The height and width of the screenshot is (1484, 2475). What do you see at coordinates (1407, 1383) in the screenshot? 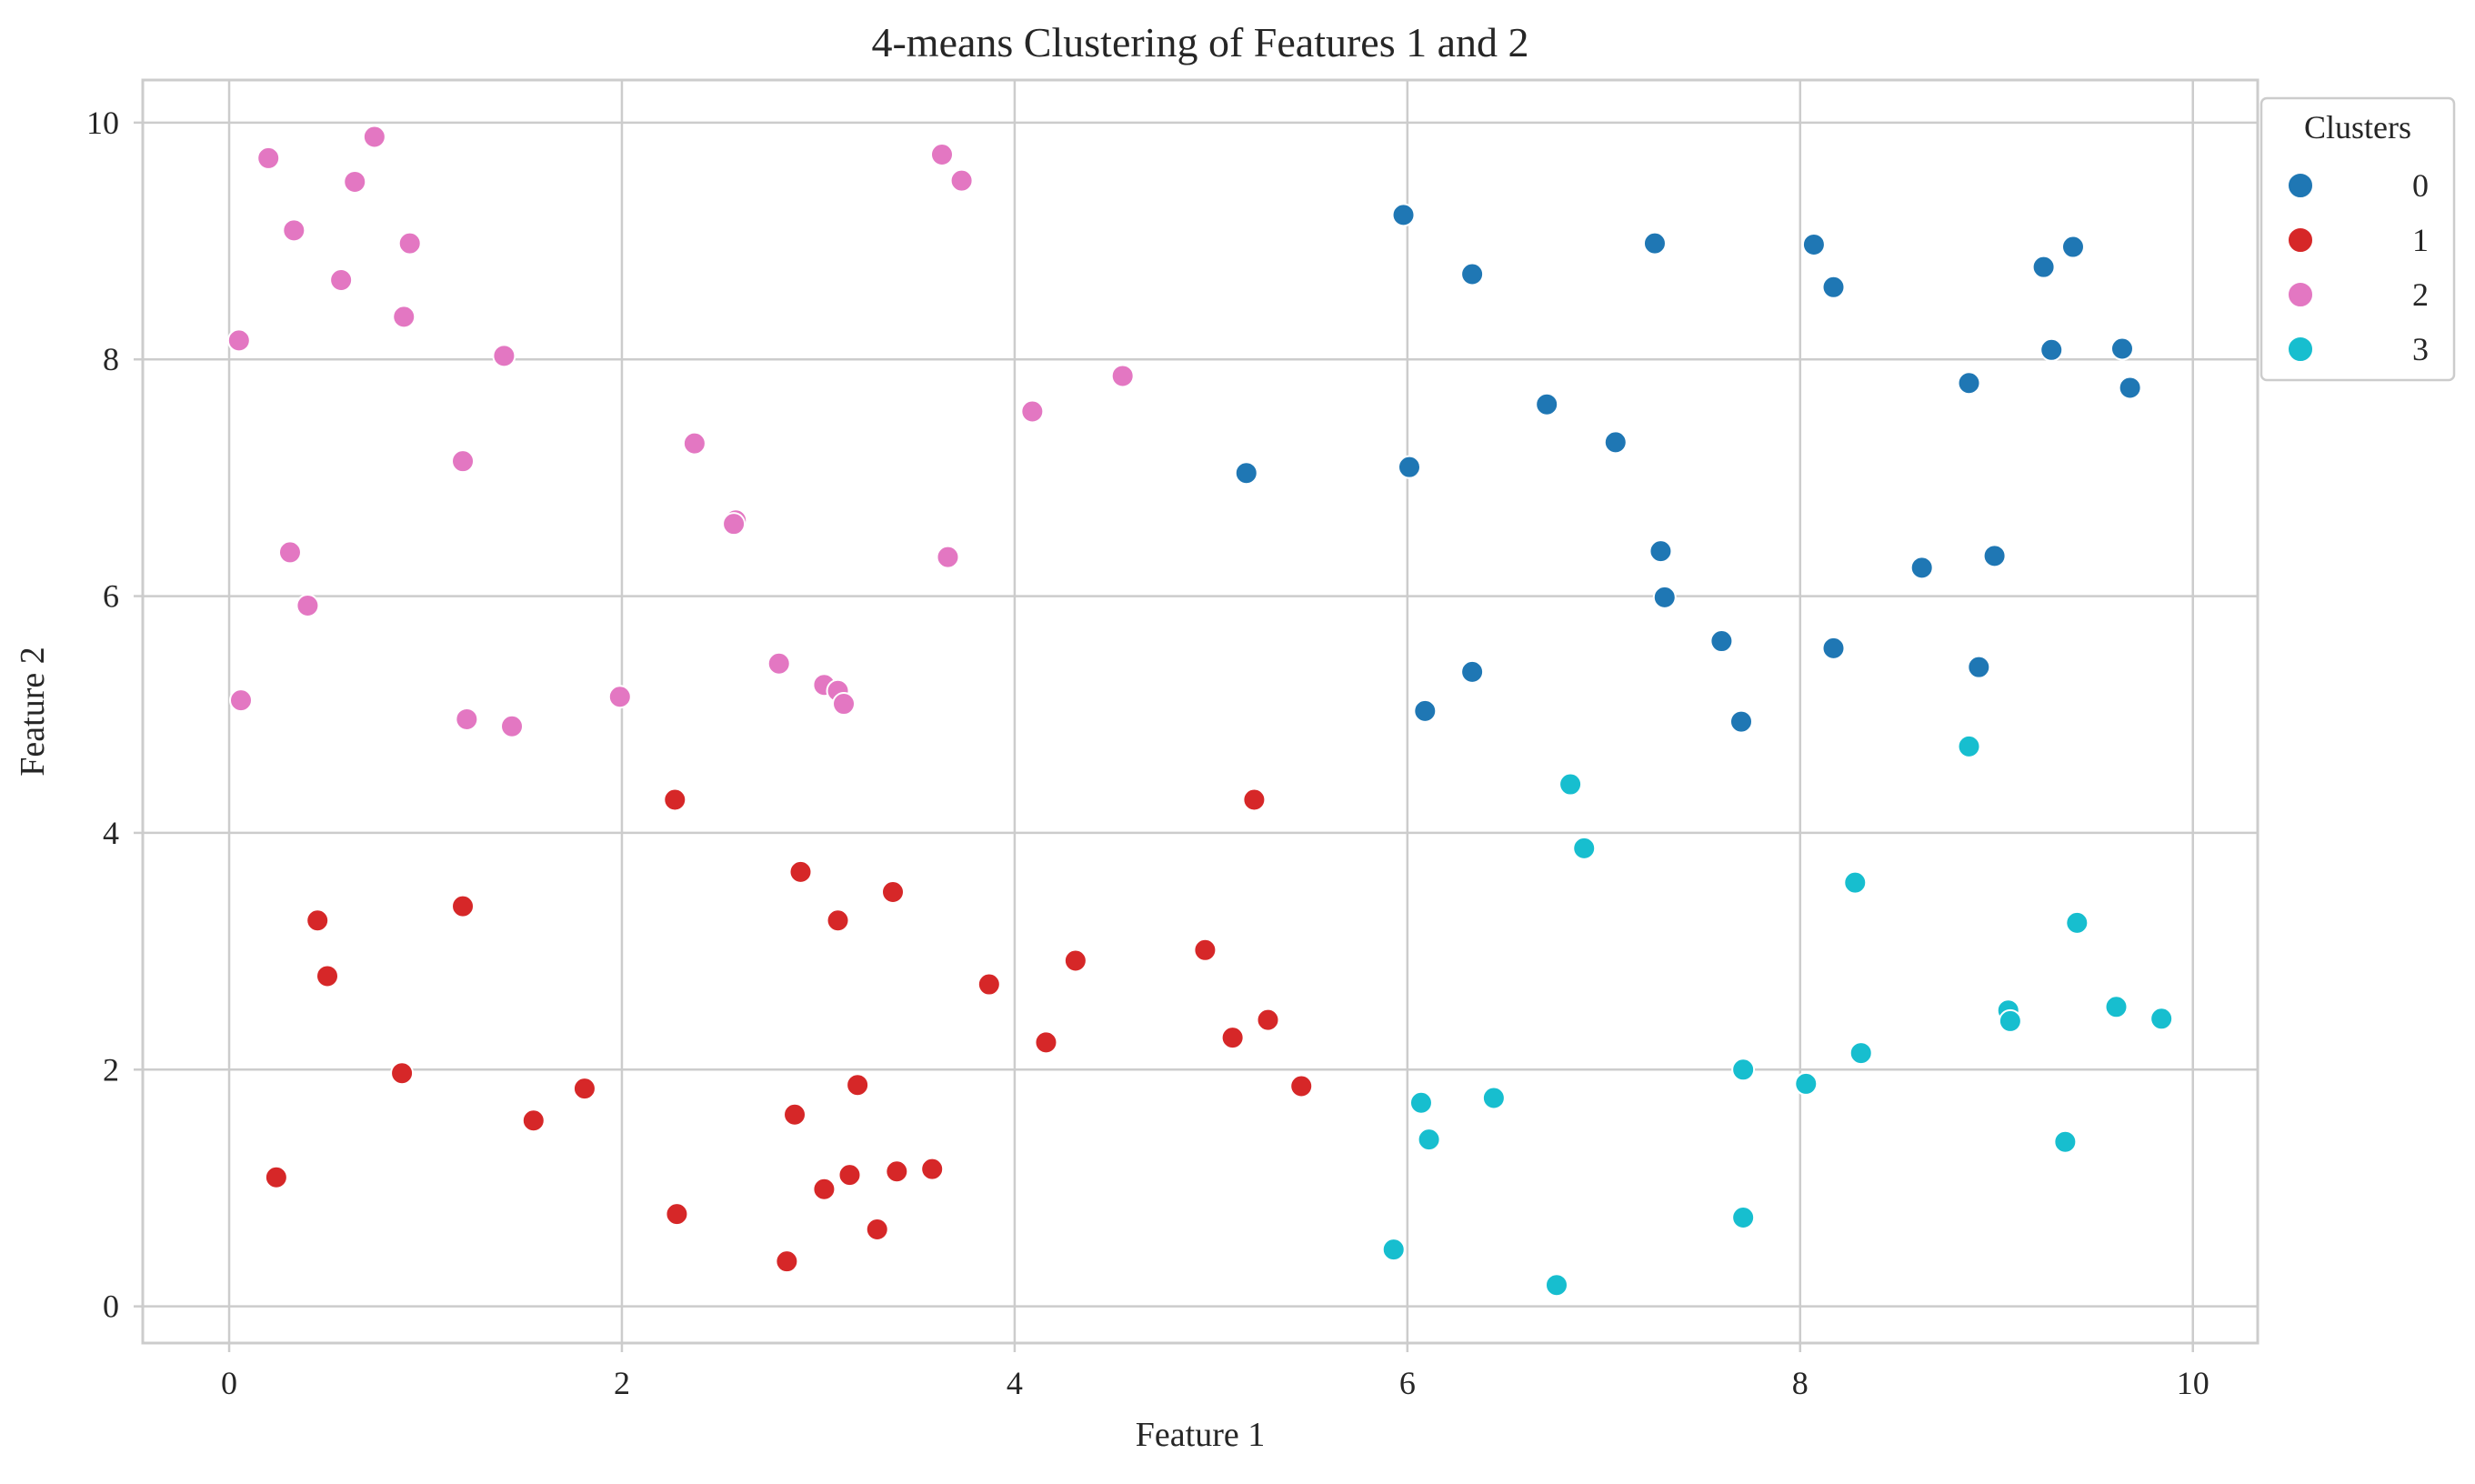
I see `x-tick-label: 6` at bounding box center [1407, 1383].